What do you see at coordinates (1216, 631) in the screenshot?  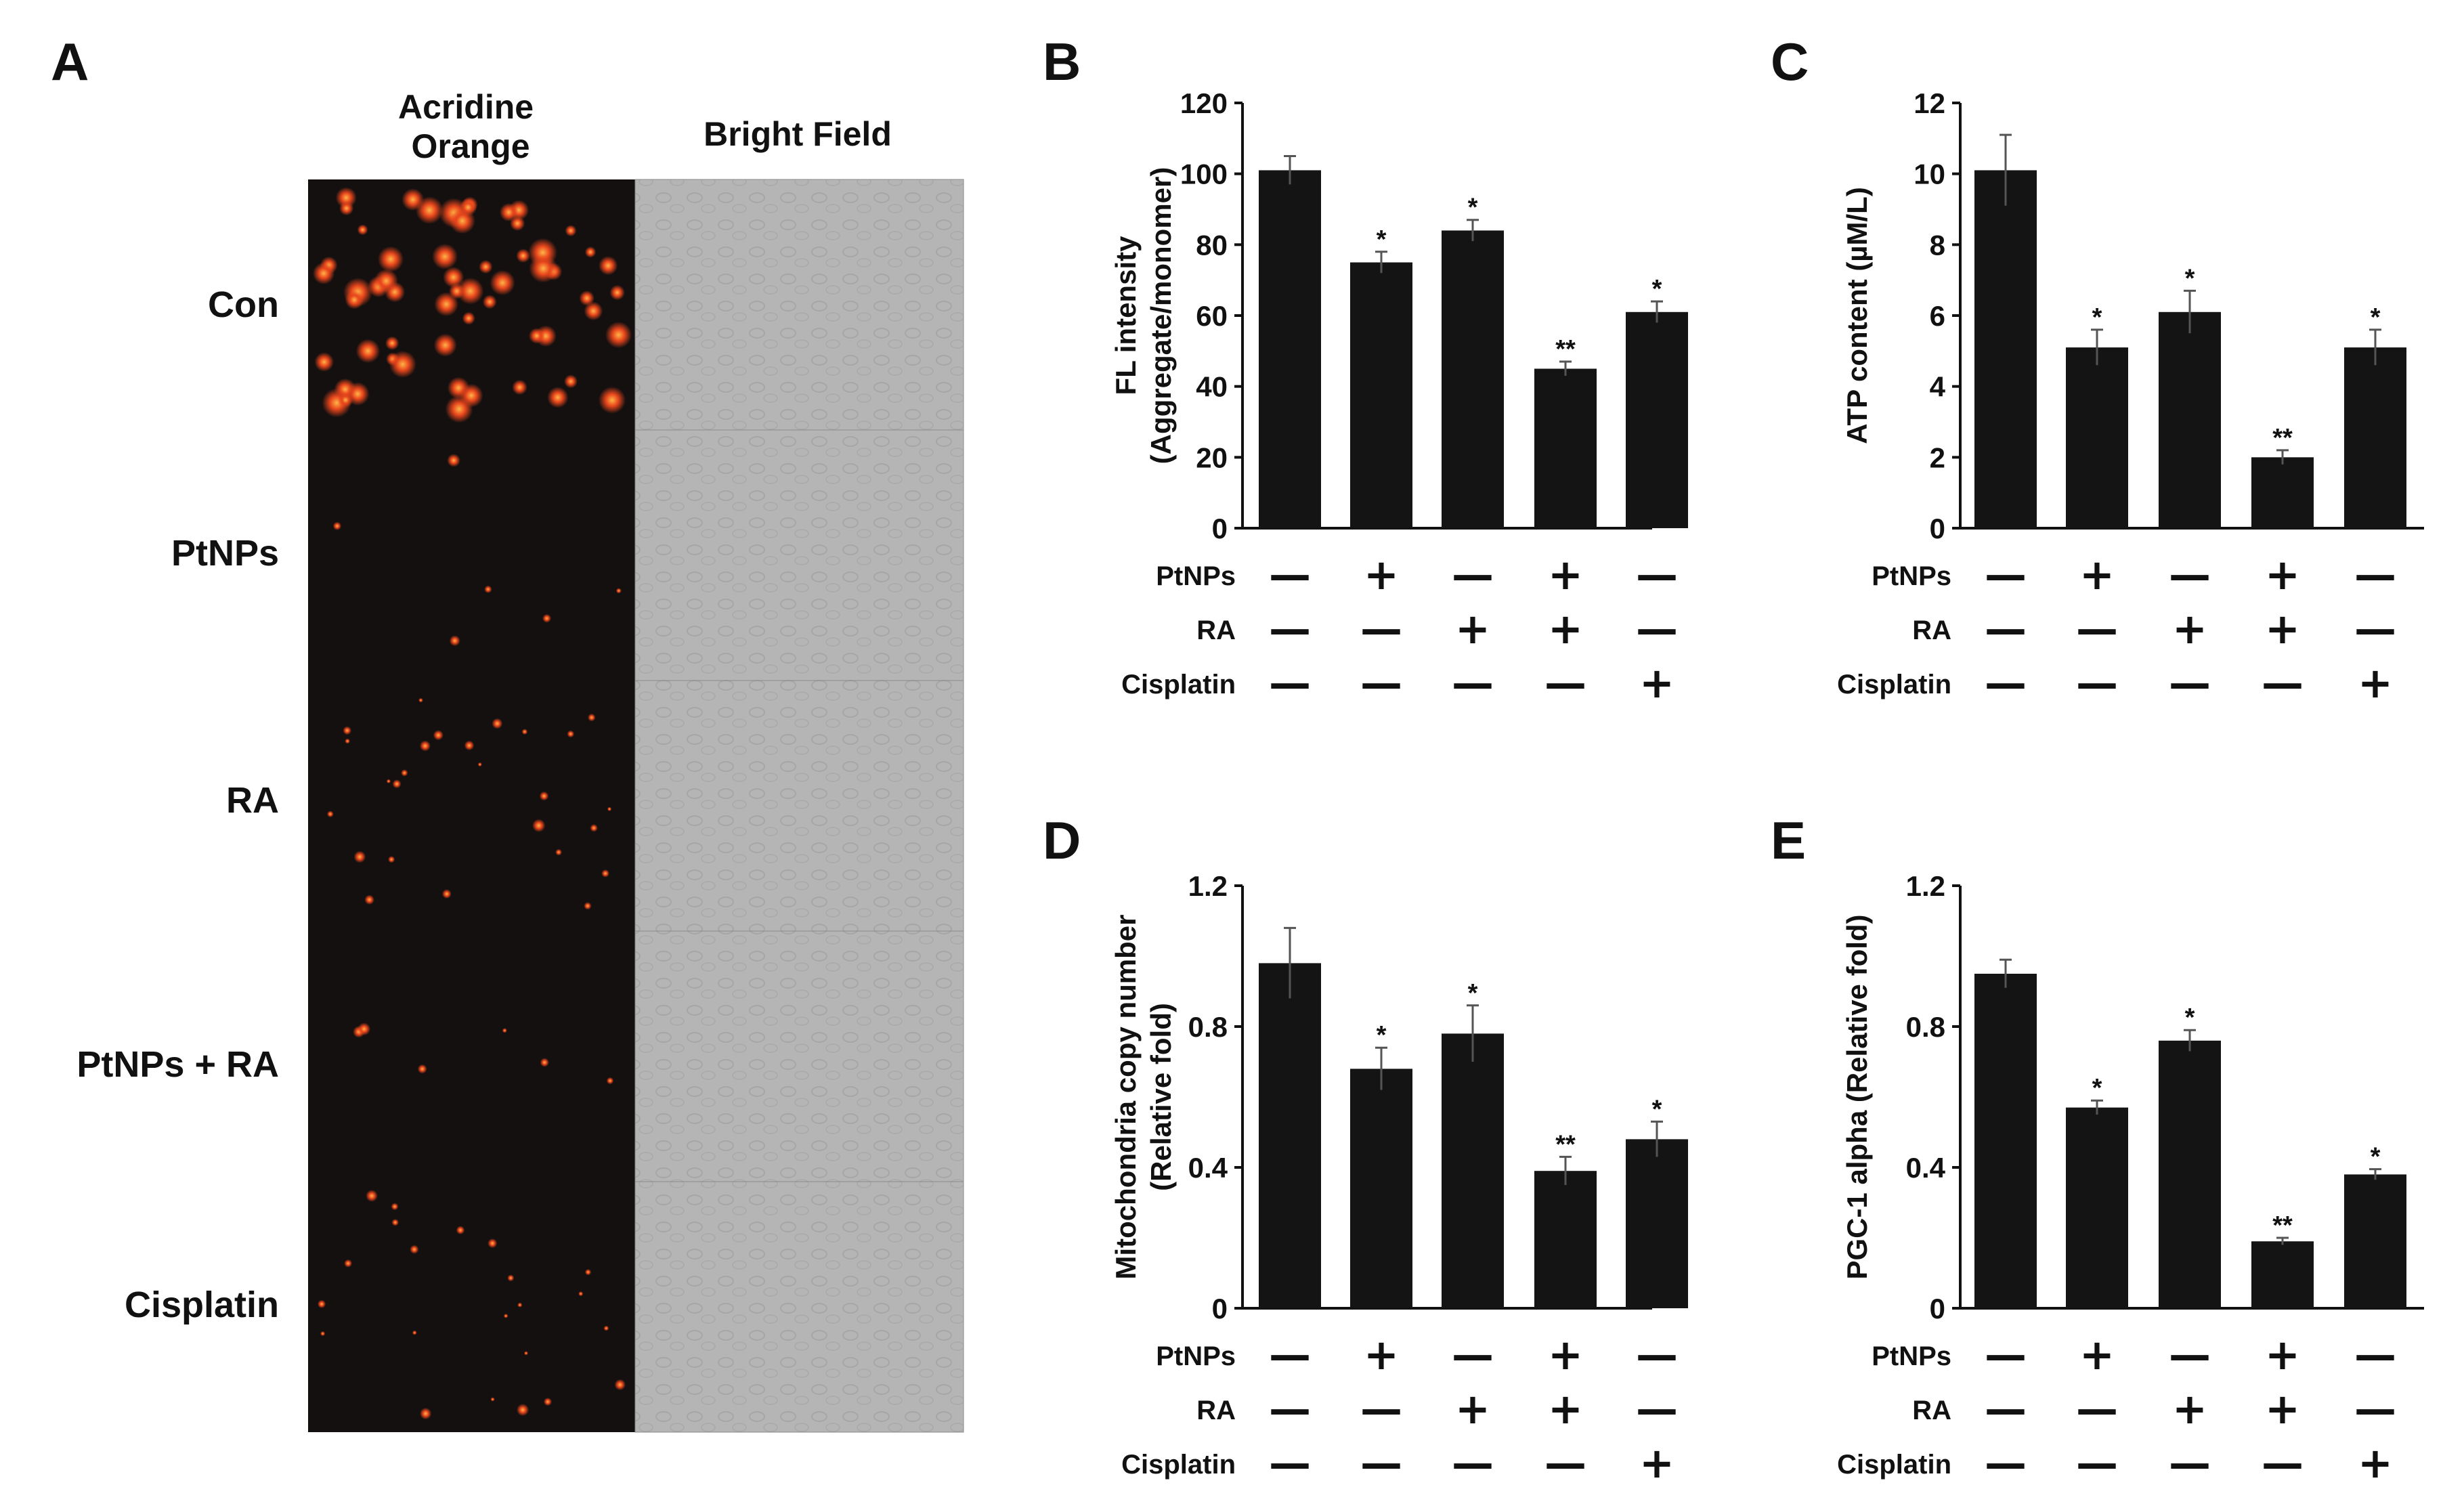 I see `treatment-label-b-ra: RA` at bounding box center [1216, 631].